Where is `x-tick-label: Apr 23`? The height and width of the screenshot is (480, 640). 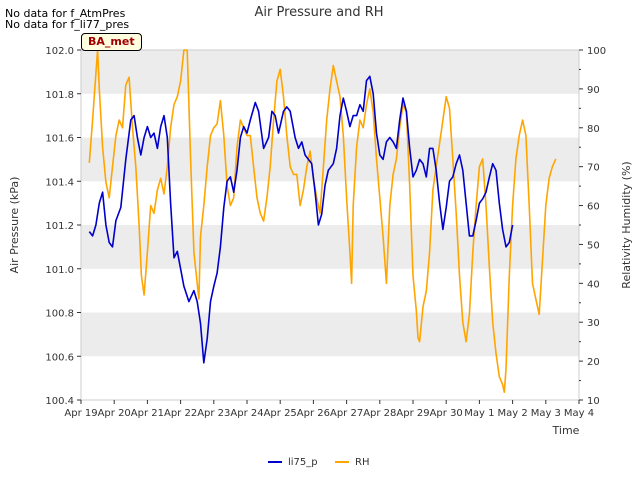
x-tick-label: Apr 23 is located at coordinates (213, 413).